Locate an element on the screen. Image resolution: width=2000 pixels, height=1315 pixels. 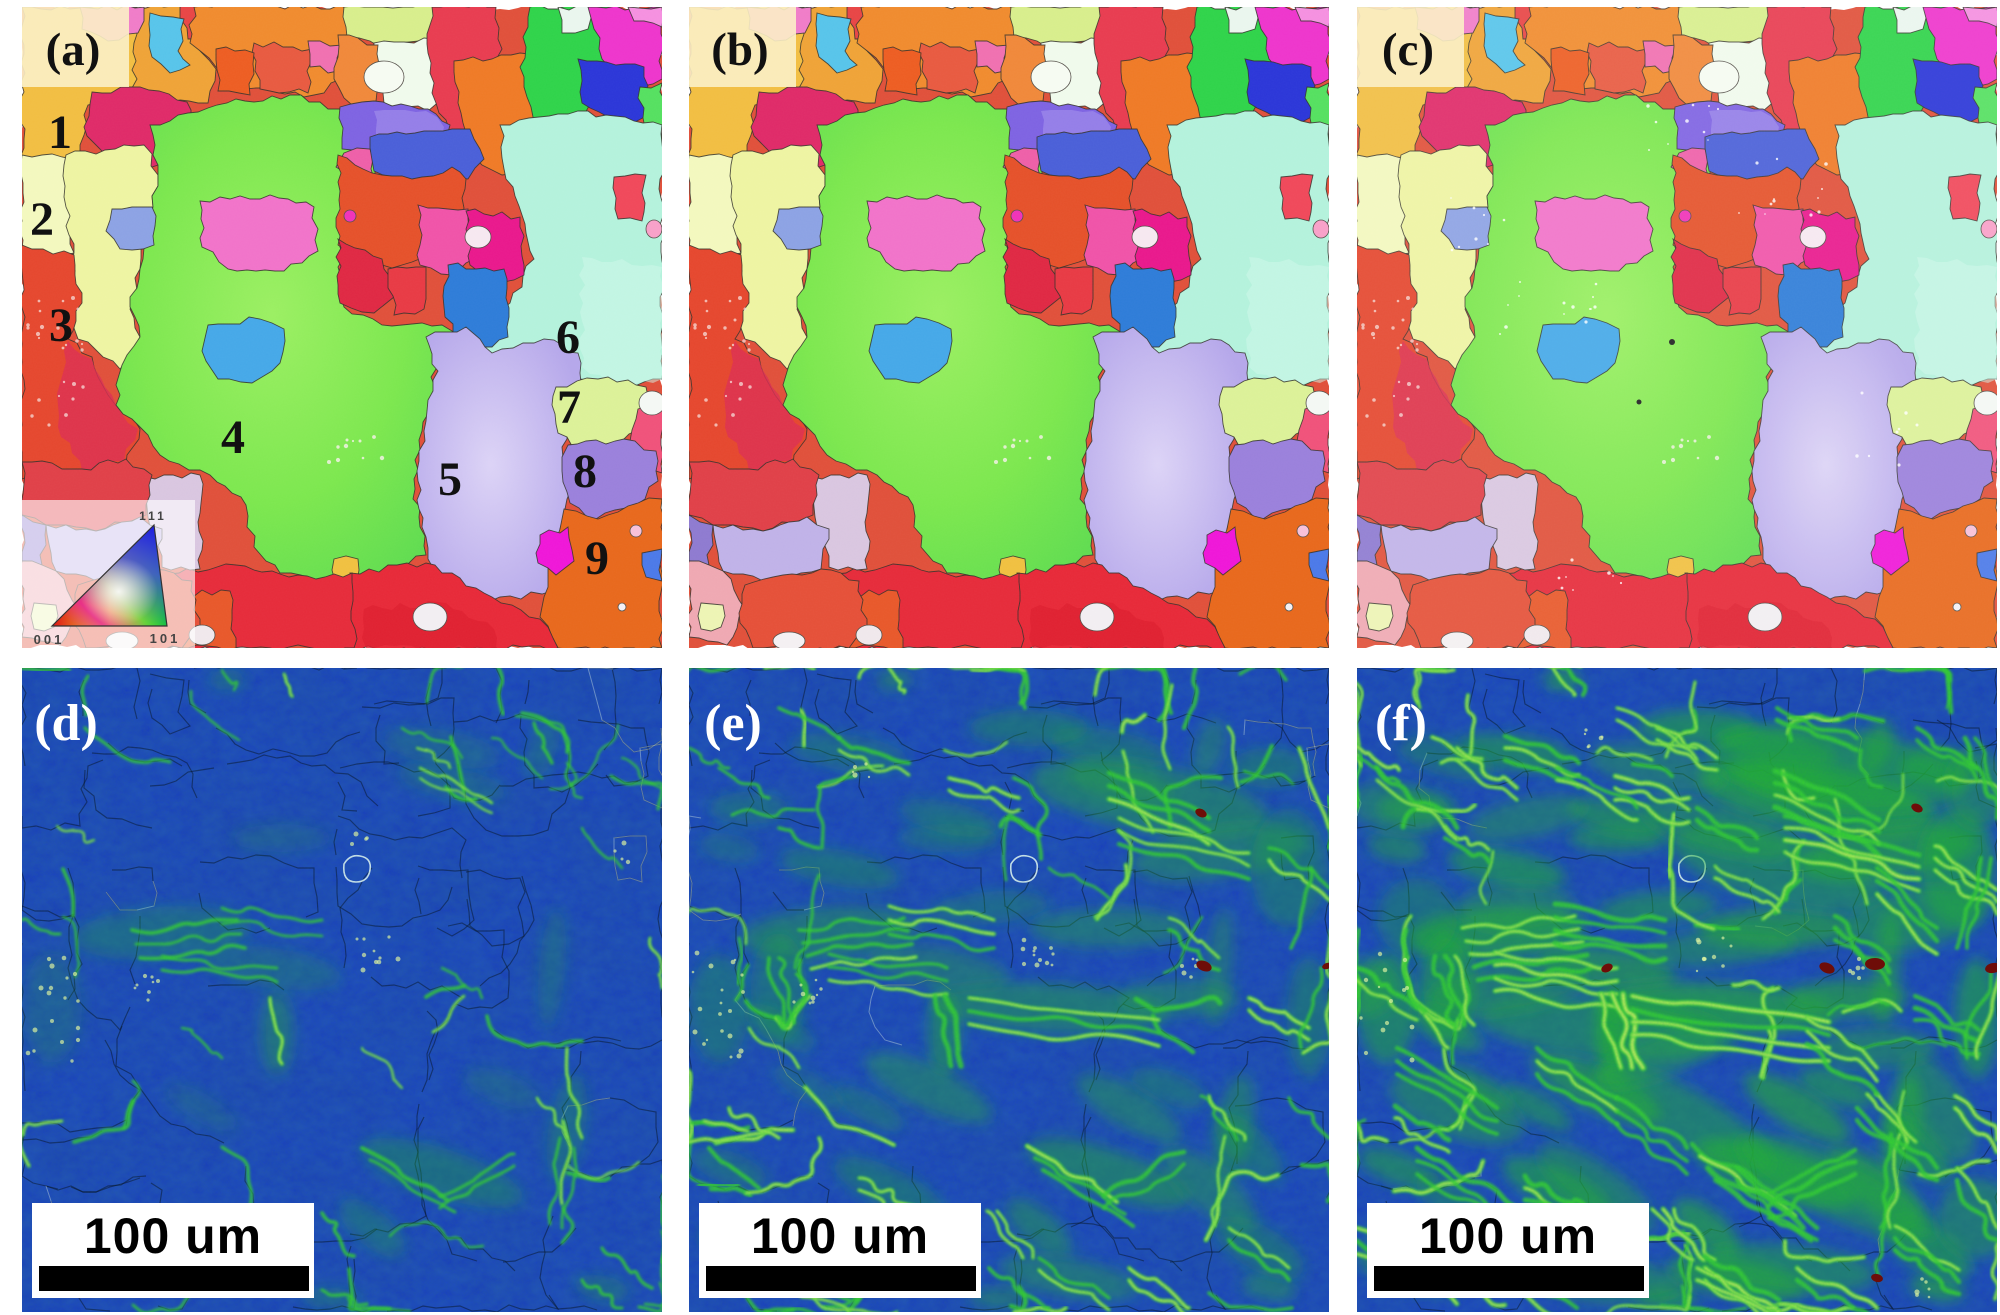
svg-text: (f) is located at coordinates (1401, 723).